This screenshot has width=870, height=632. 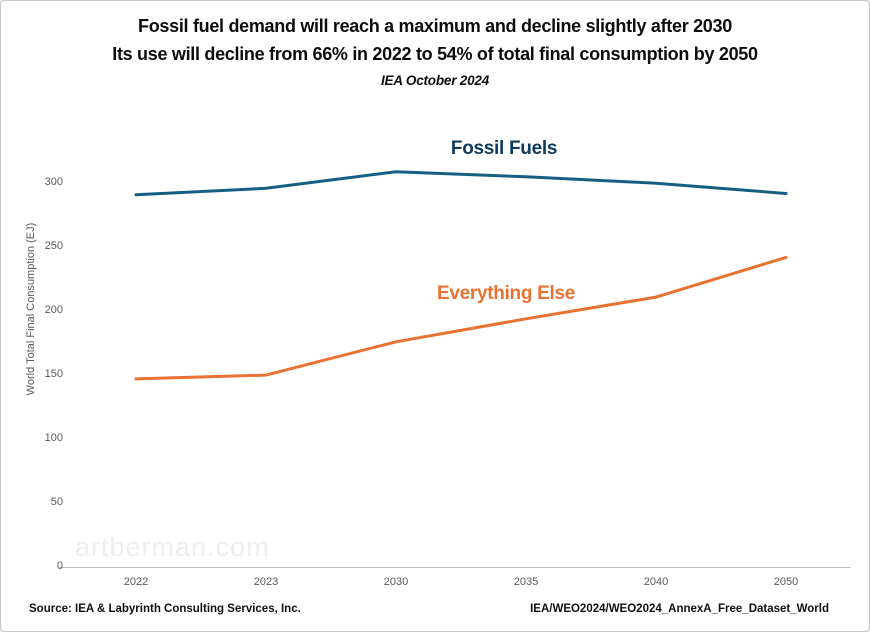 I want to click on x-tick-label: 2023, so click(x=266, y=582).